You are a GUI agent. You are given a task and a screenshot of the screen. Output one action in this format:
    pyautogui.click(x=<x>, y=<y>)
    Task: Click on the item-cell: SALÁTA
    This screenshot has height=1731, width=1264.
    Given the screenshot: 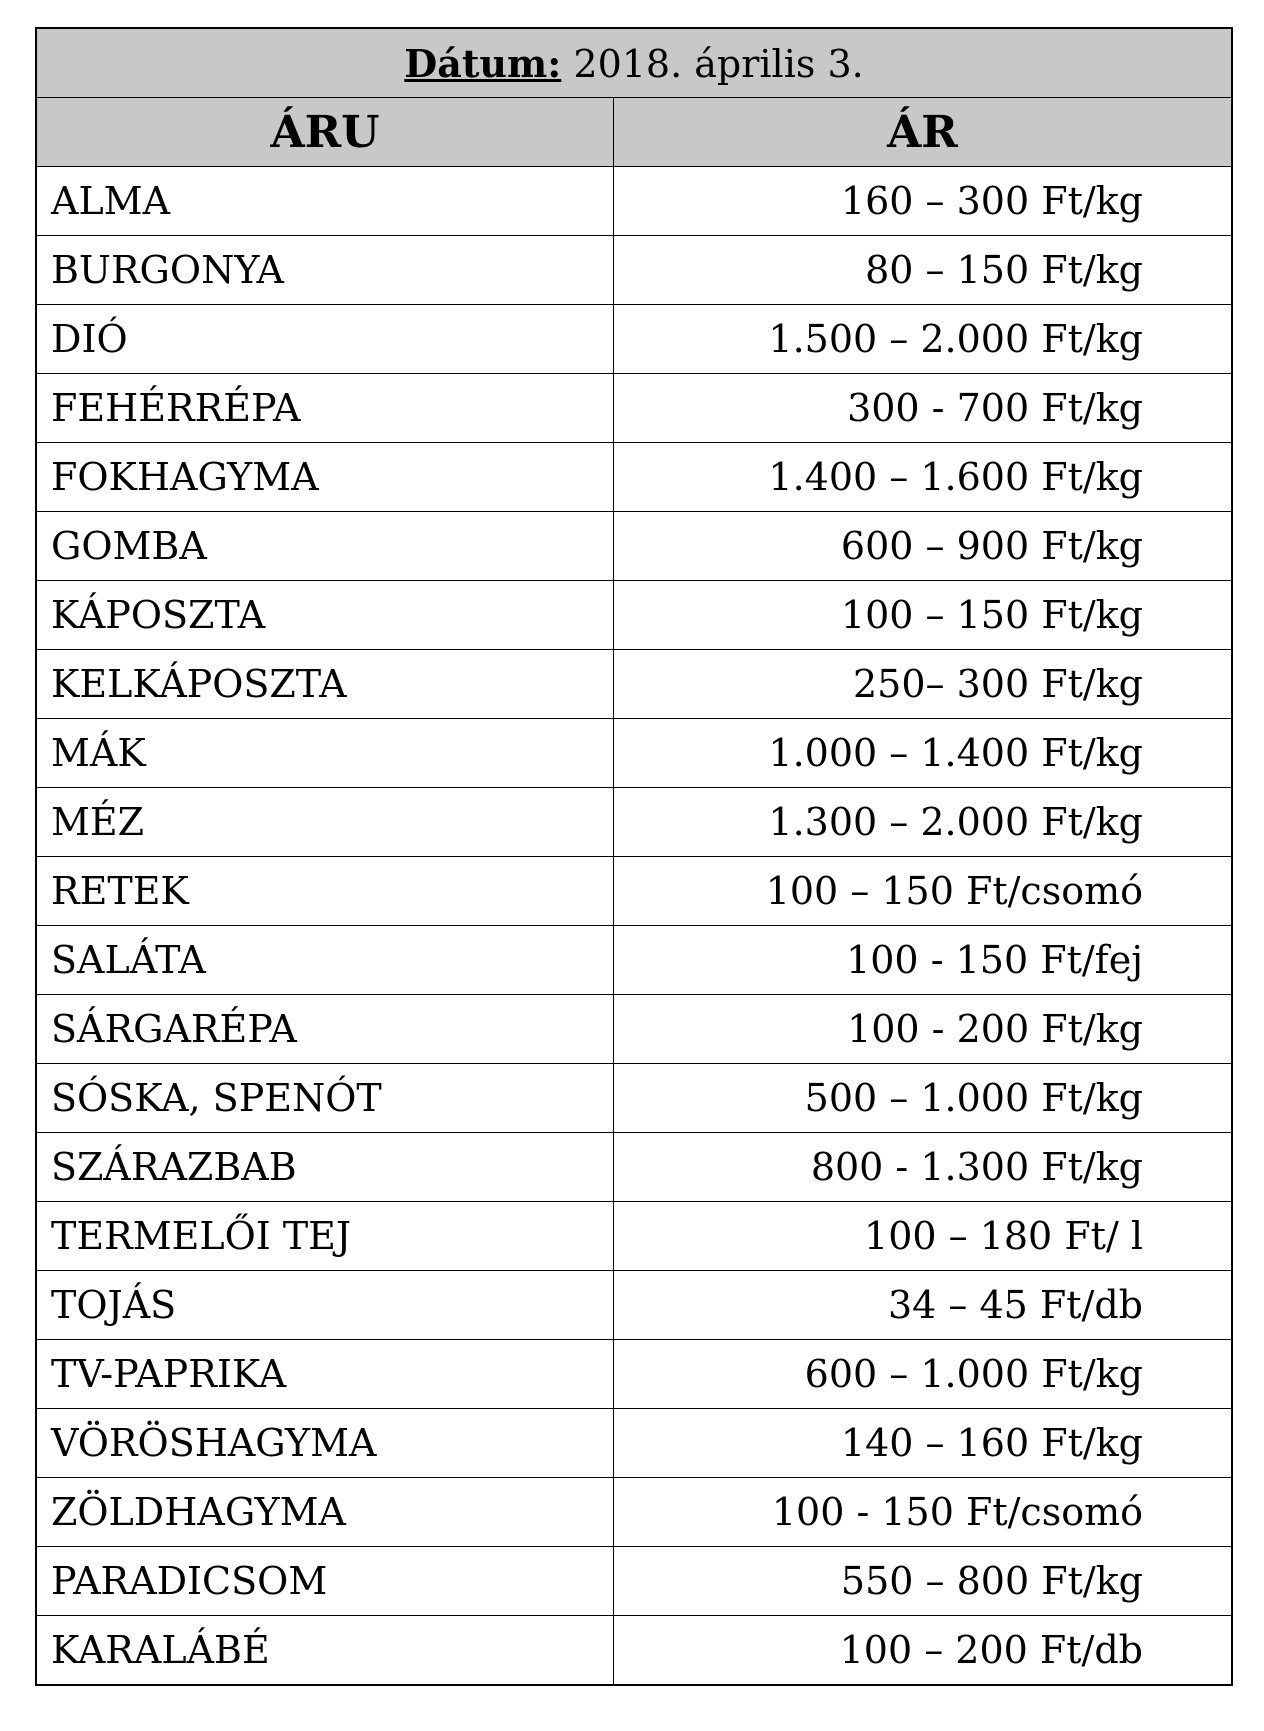 What is the action you would take?
    pyautogui.click(x=324, y=960)
    